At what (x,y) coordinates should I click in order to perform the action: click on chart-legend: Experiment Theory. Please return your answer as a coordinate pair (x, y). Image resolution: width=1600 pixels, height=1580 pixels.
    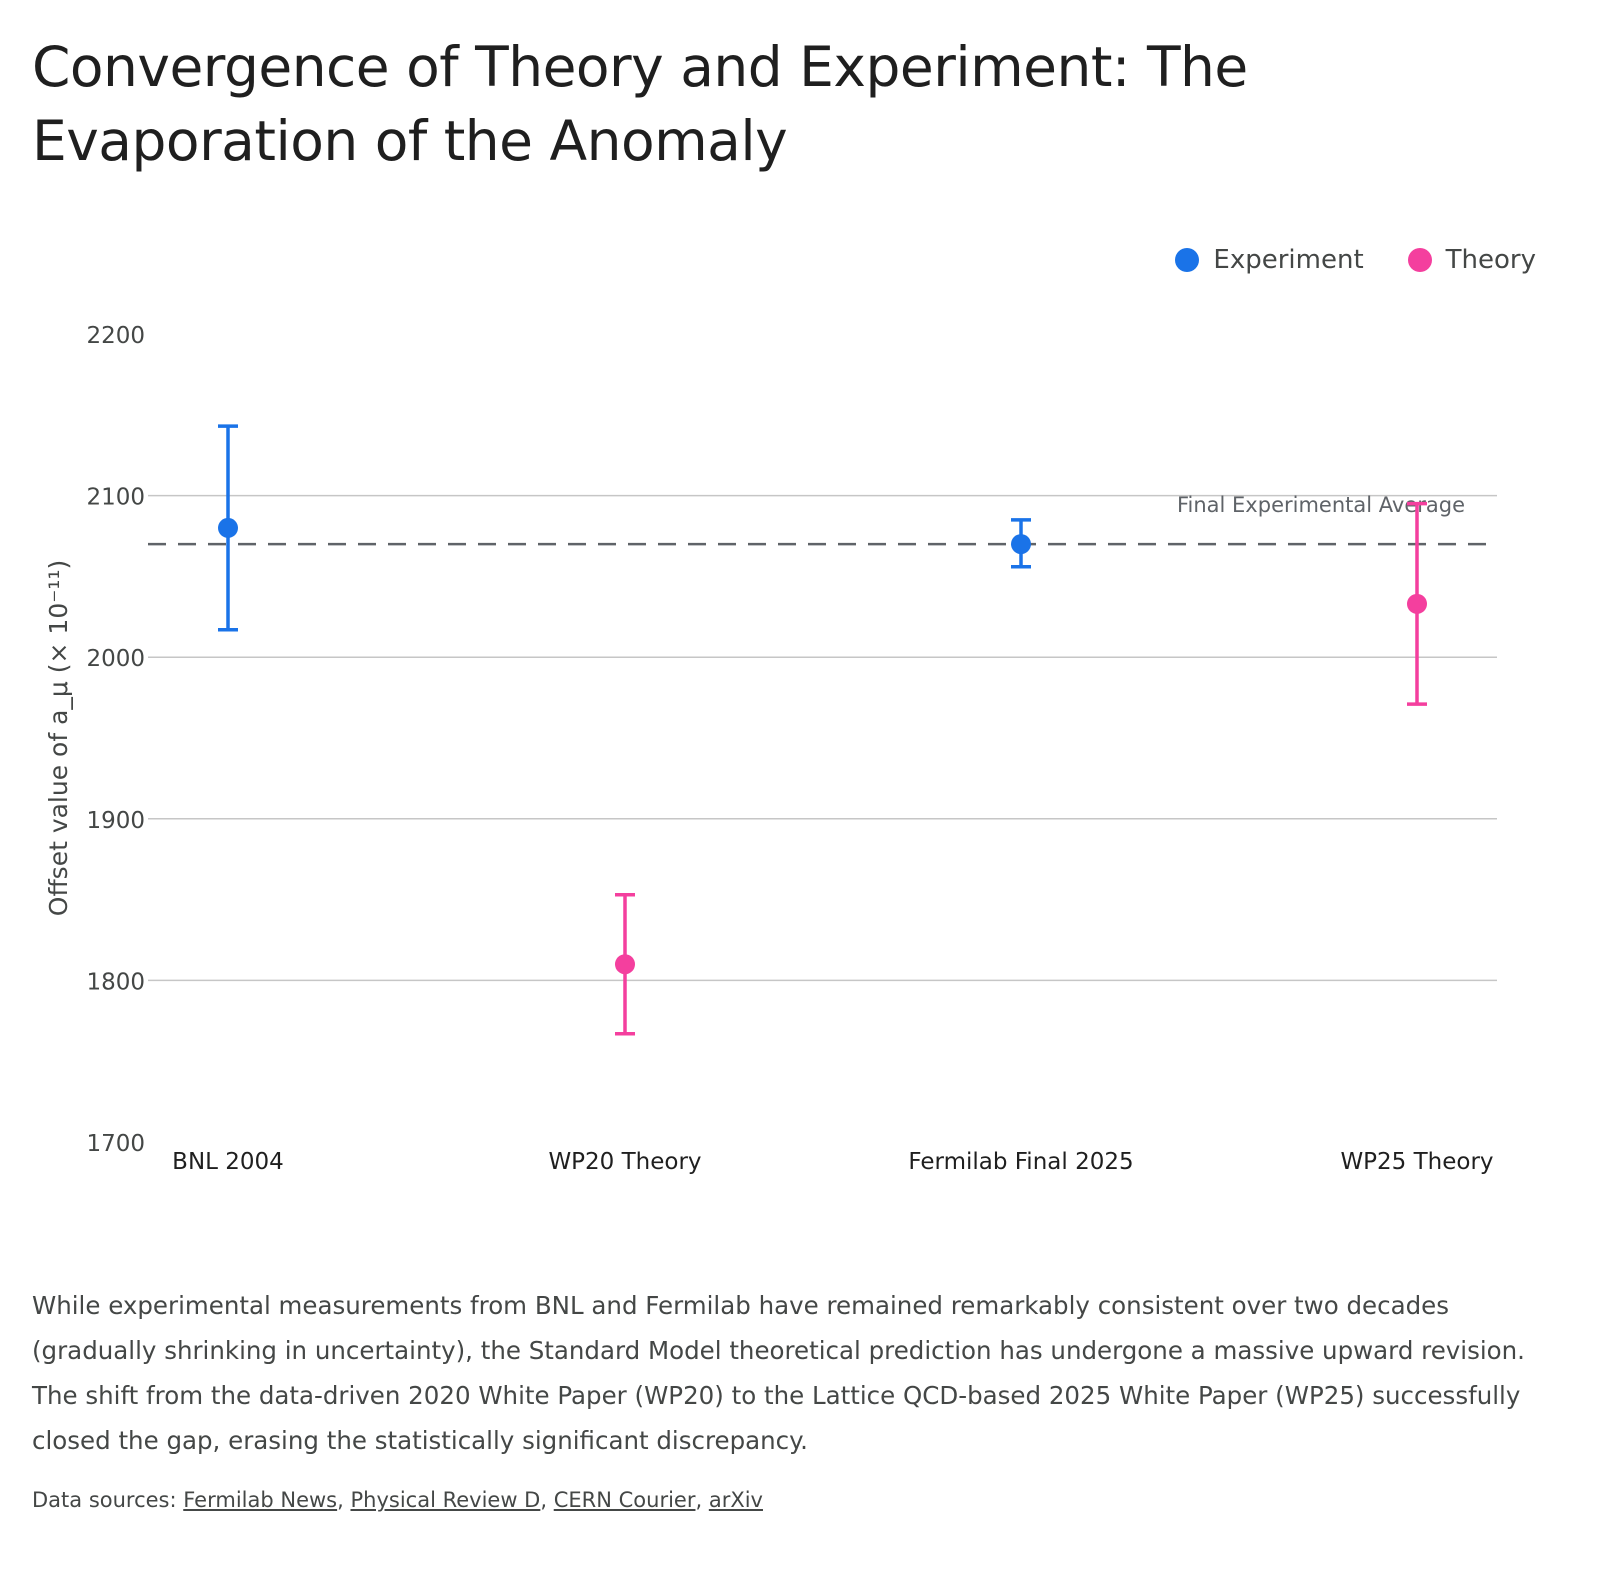
    Looking at the image, I should click on (1355, 260).